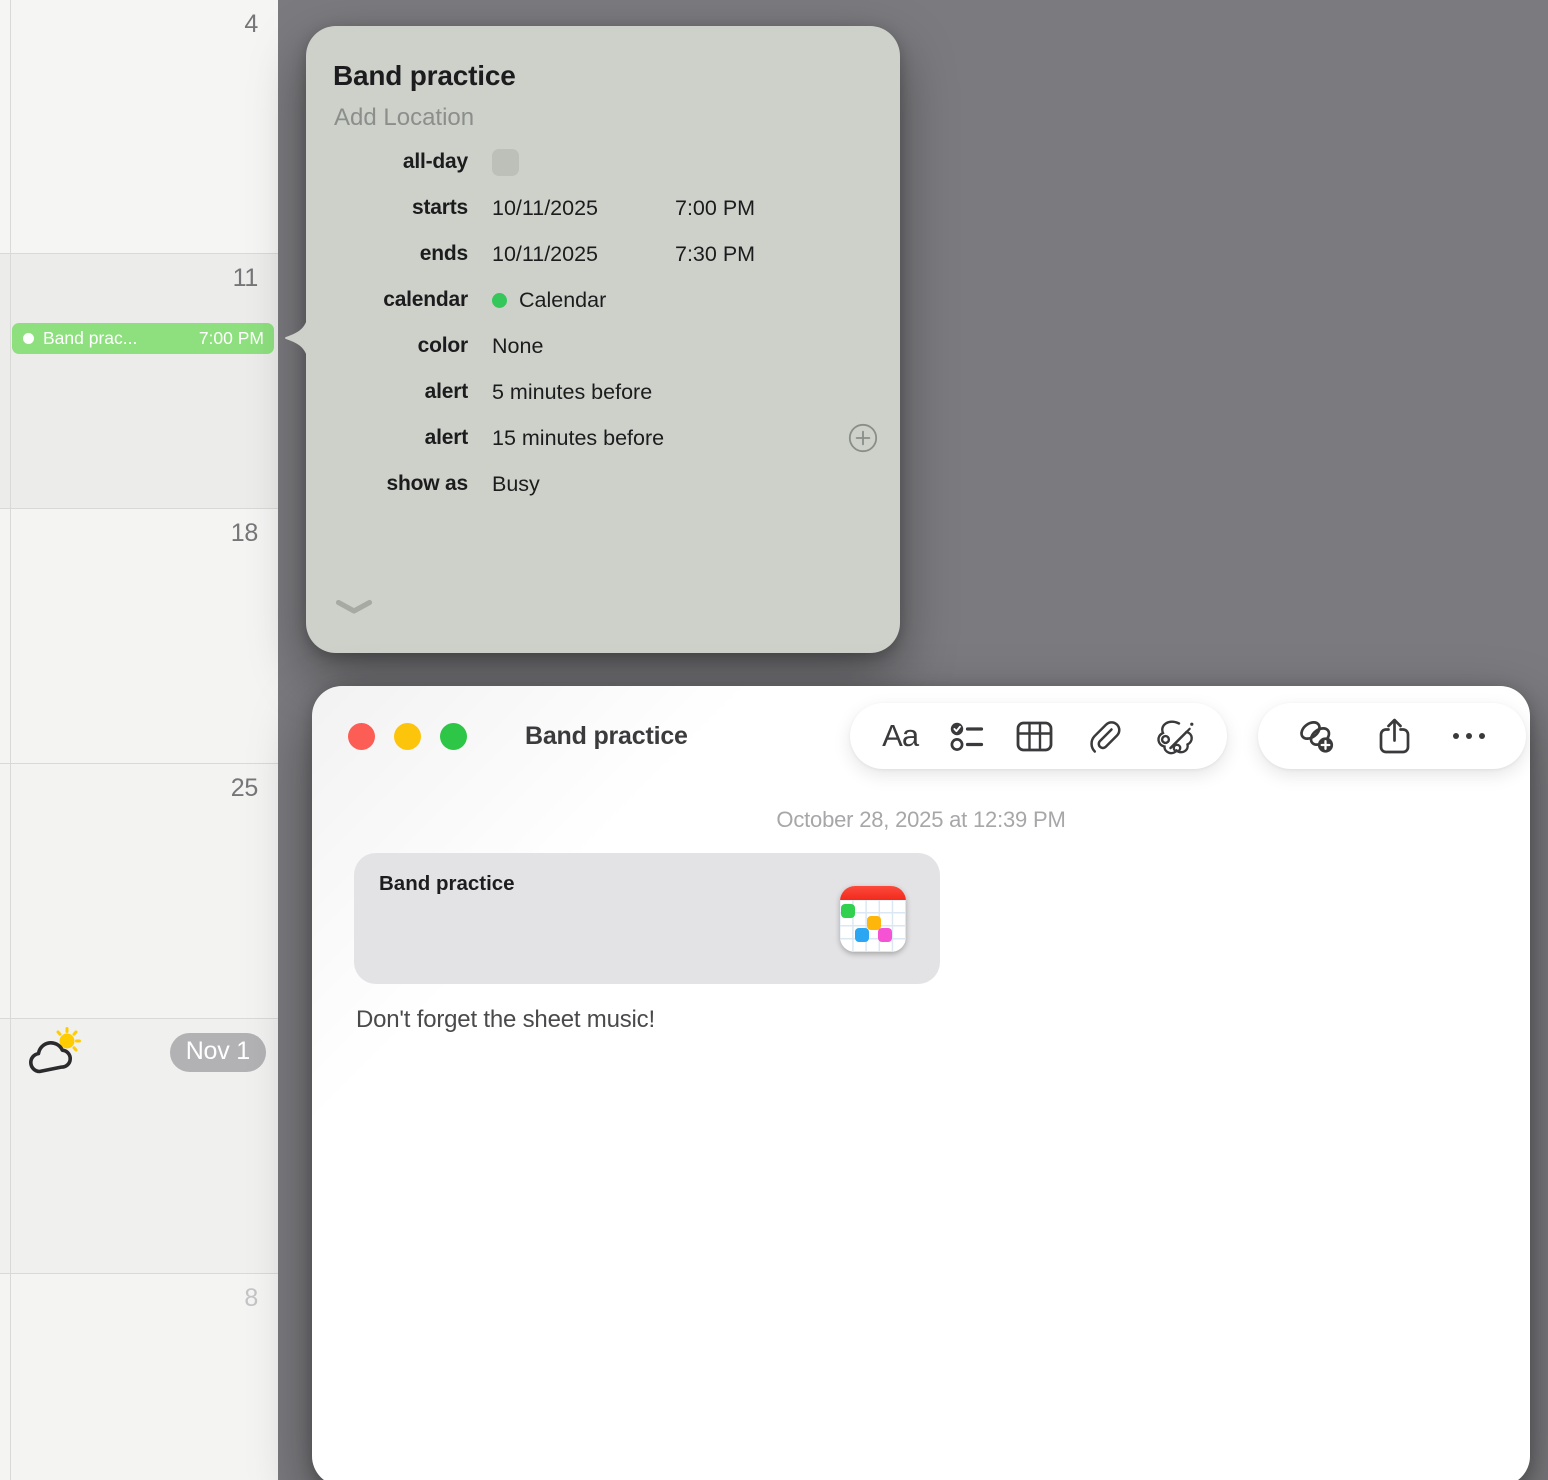  Describe the element at coordinates (572, 391) in the screenshot. I see `alert-select-1: 5 minutes before` at that location.